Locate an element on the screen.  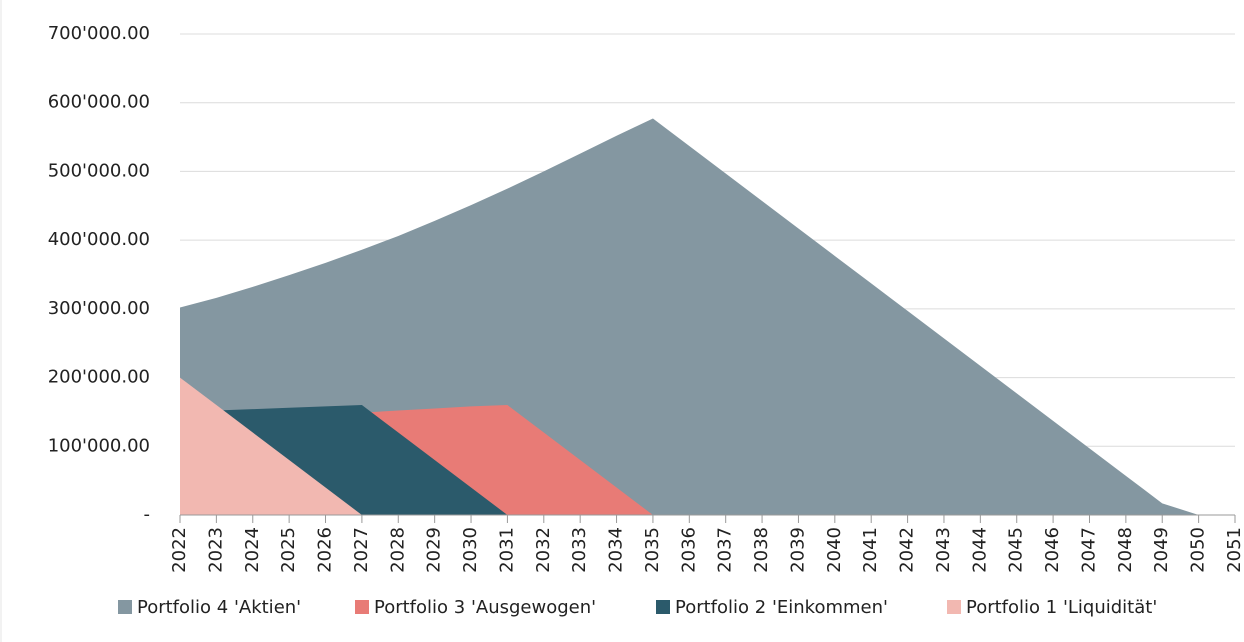
legend-item: Portfolio 1 'Liquidität' is located at coordinates (1052, 607).